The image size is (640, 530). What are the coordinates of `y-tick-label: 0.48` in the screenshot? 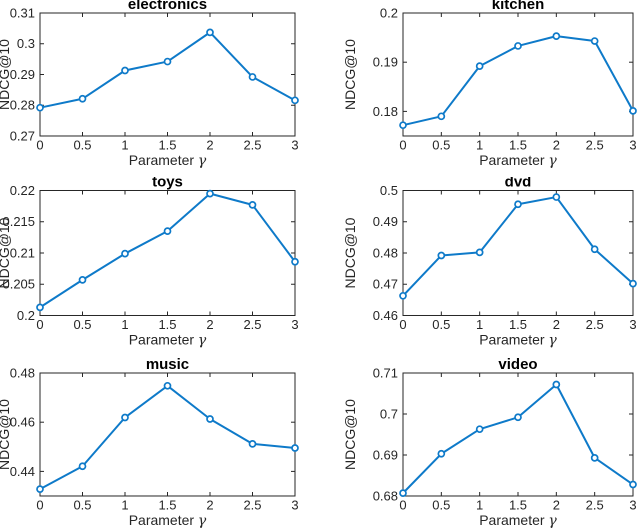 It's located at (22, 373).